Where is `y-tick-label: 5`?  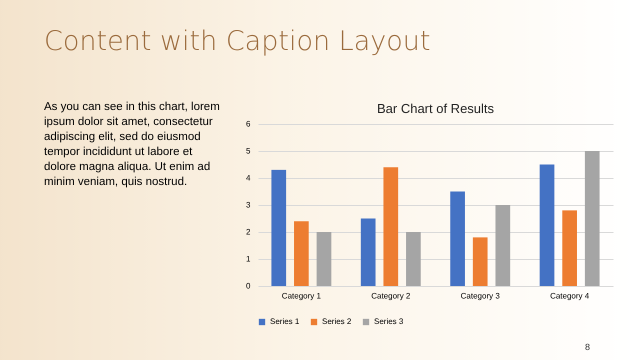
y-tick-label: 5 is located at coordinates (249, 151).